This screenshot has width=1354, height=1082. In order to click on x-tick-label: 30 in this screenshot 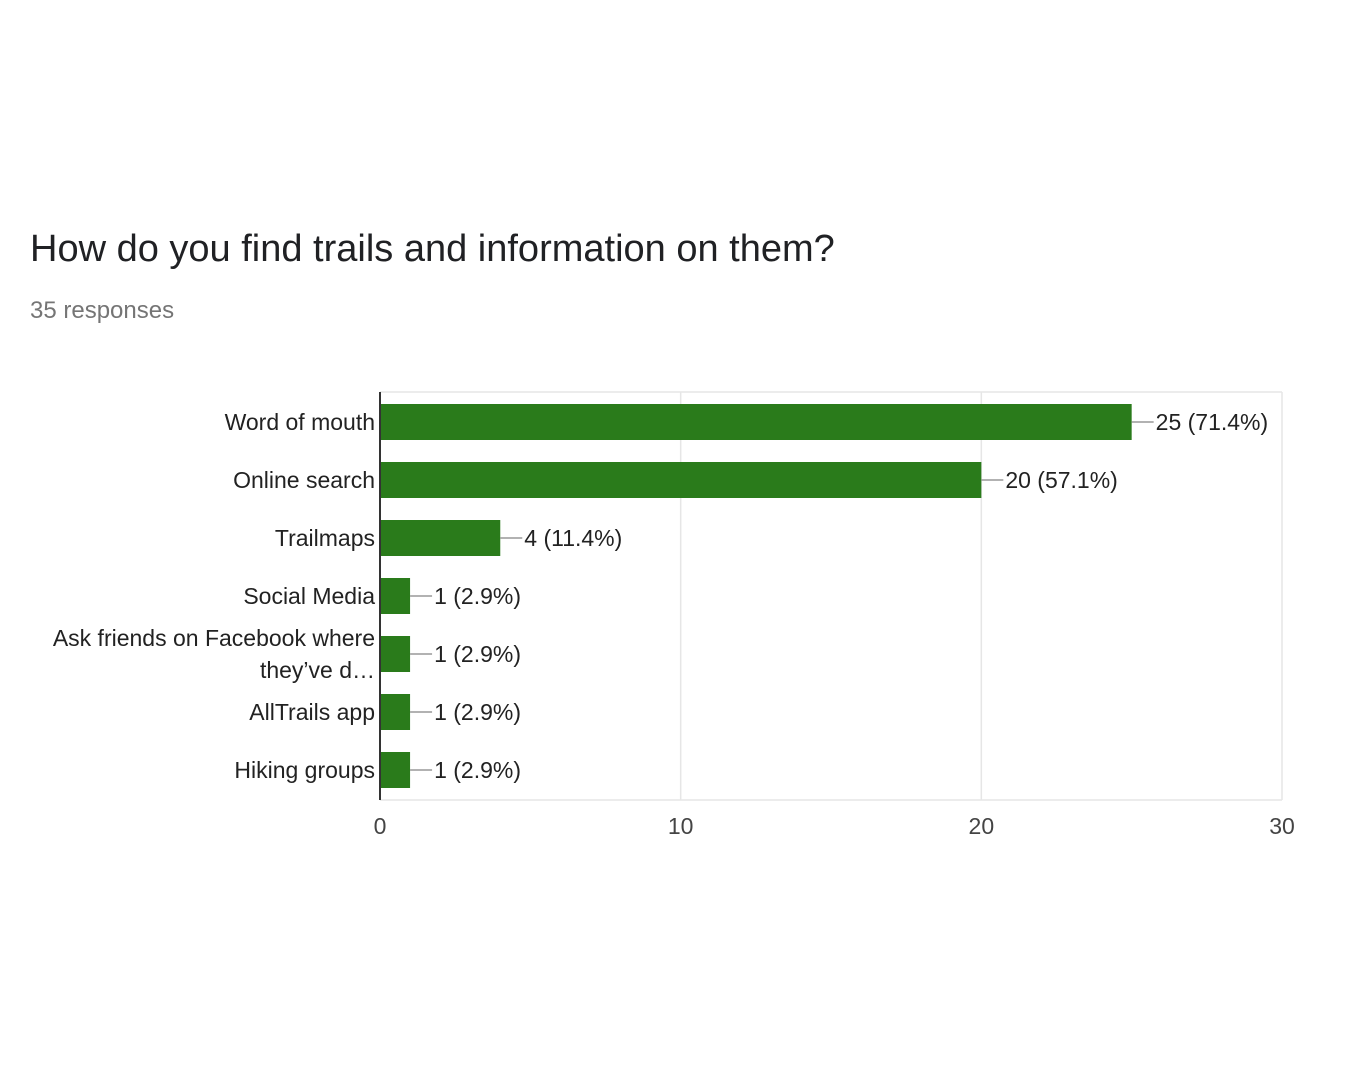, I will do `click(1282, 826)`.